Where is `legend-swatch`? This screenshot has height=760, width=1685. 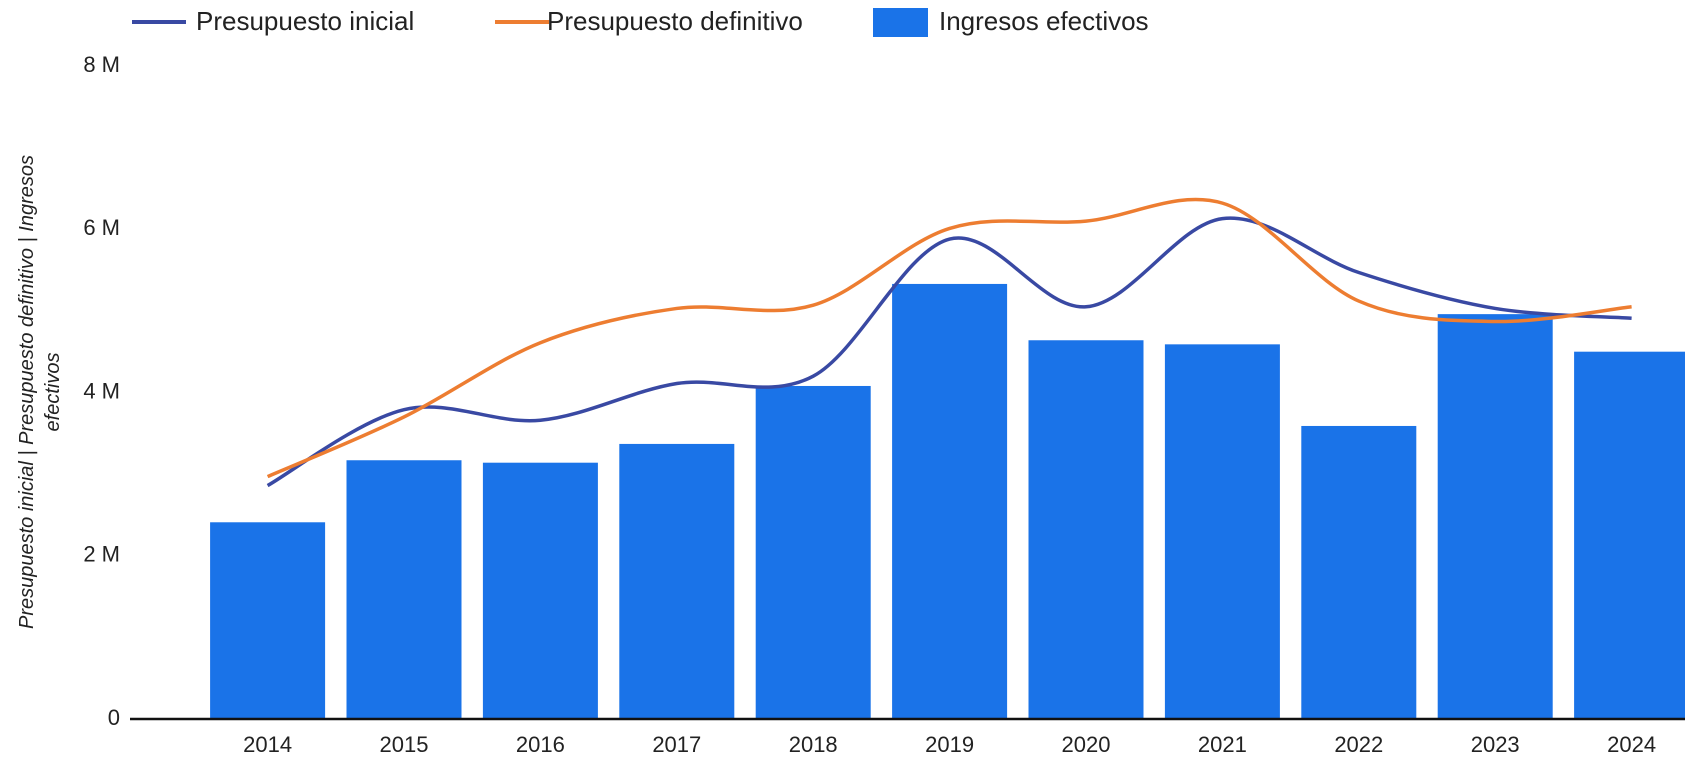 legend-swatch is located at coordinates (900, 22).